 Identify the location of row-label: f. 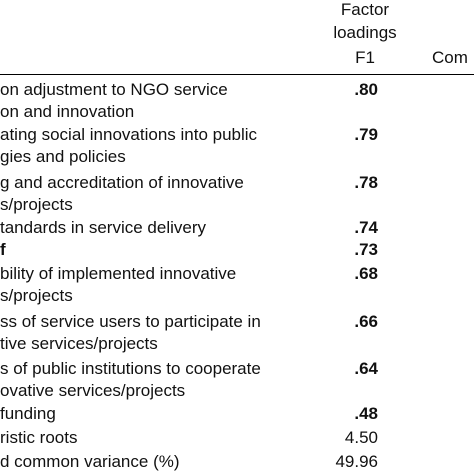
(3, 249).